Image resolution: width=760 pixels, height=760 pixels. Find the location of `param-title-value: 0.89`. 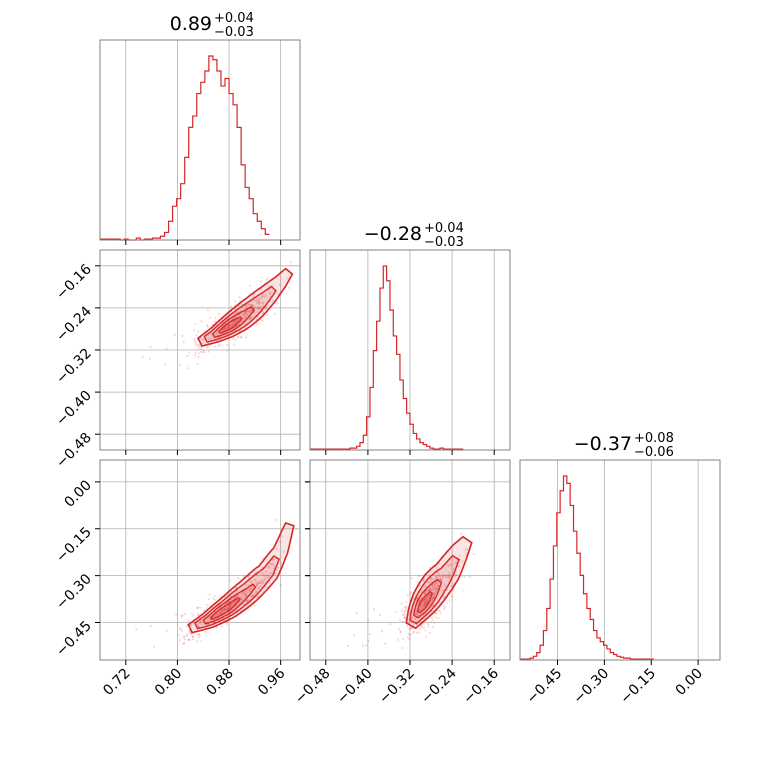

param-title-value: 0.89 is located at coordinates (191, 24).